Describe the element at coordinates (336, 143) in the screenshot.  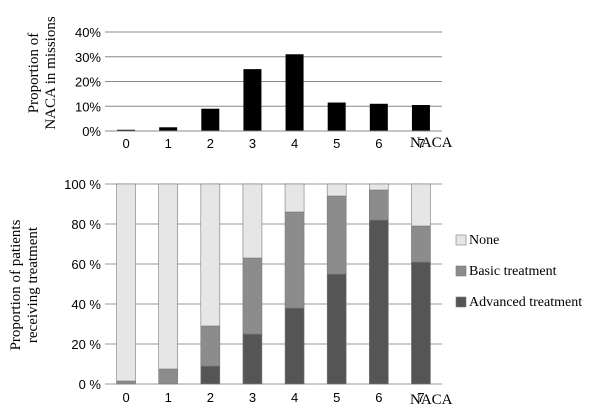
I see `top-x-tick-label: 5` at that location.